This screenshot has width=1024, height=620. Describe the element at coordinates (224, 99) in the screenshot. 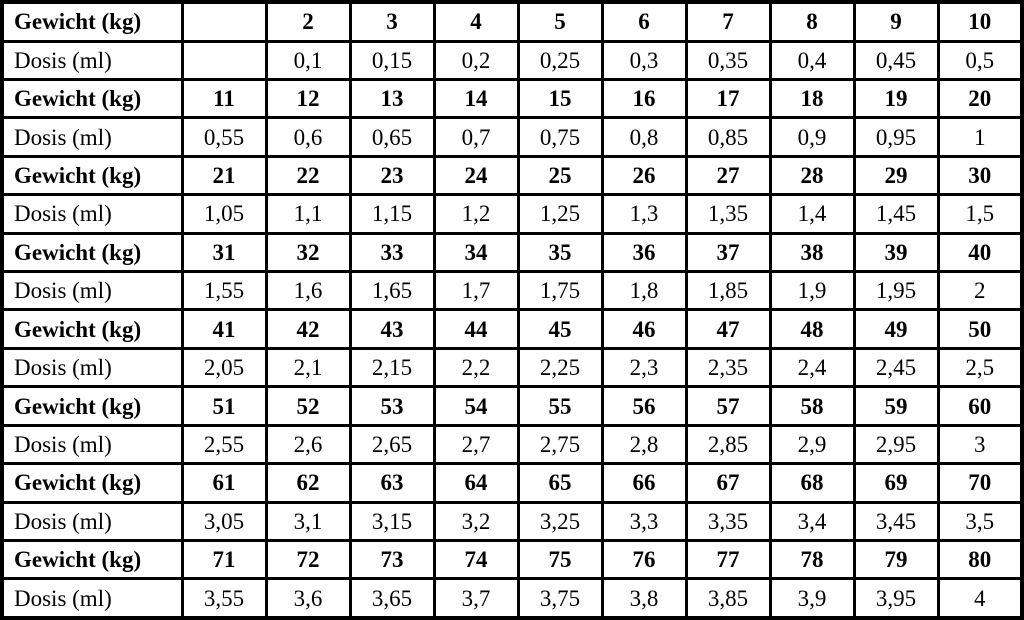

I see `weight-cell: 11` at that location.